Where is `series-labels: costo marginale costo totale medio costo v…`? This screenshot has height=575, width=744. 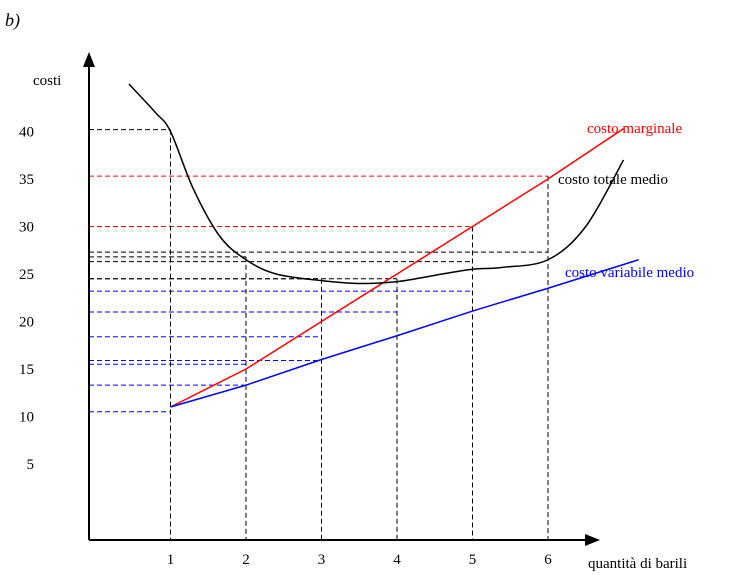 series-labels: costo marginale costo totale medio costo v… is located at coordinates (626, 201).